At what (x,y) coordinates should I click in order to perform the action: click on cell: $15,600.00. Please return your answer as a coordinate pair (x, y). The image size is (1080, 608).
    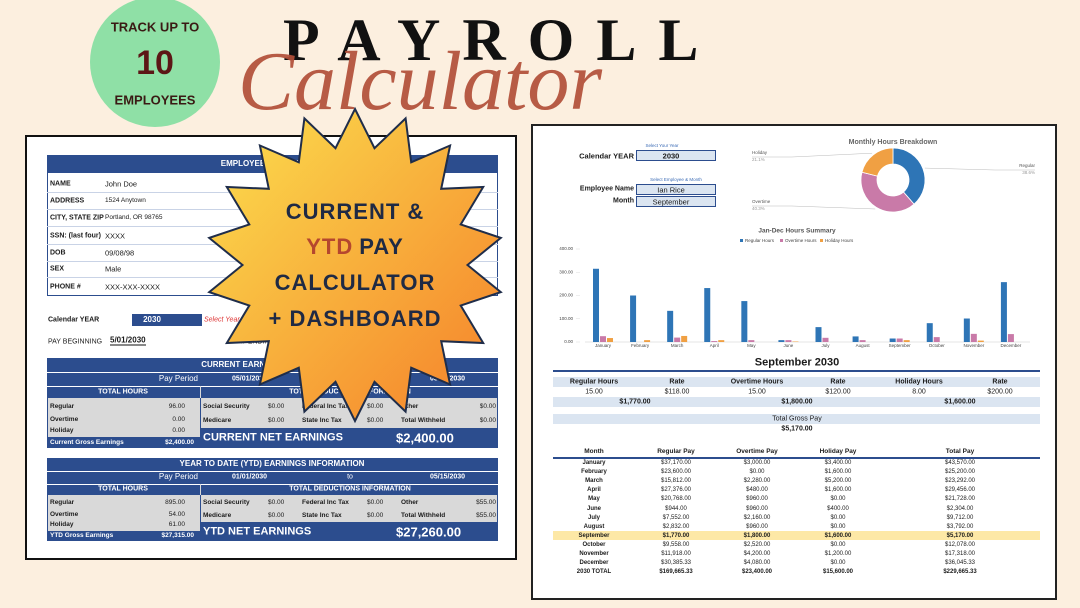
    Looking at the image, I should click on (838, 572).